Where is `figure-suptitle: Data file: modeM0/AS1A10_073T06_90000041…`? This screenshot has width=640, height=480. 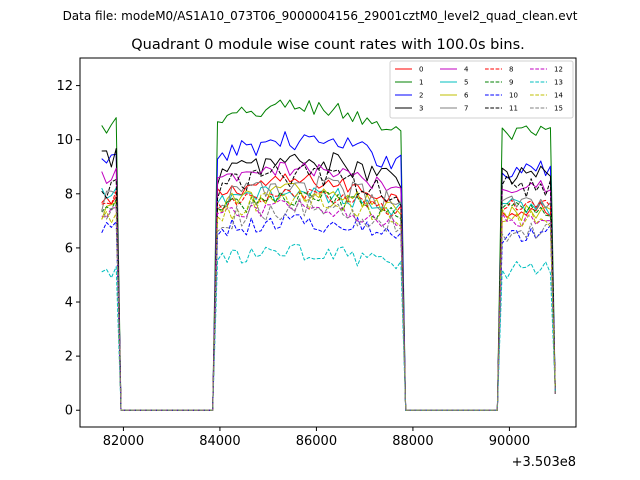 figure-suptitle: Data file: modeM0/AS1A10_073T06_90000041… is located at coordinates (320, 16).